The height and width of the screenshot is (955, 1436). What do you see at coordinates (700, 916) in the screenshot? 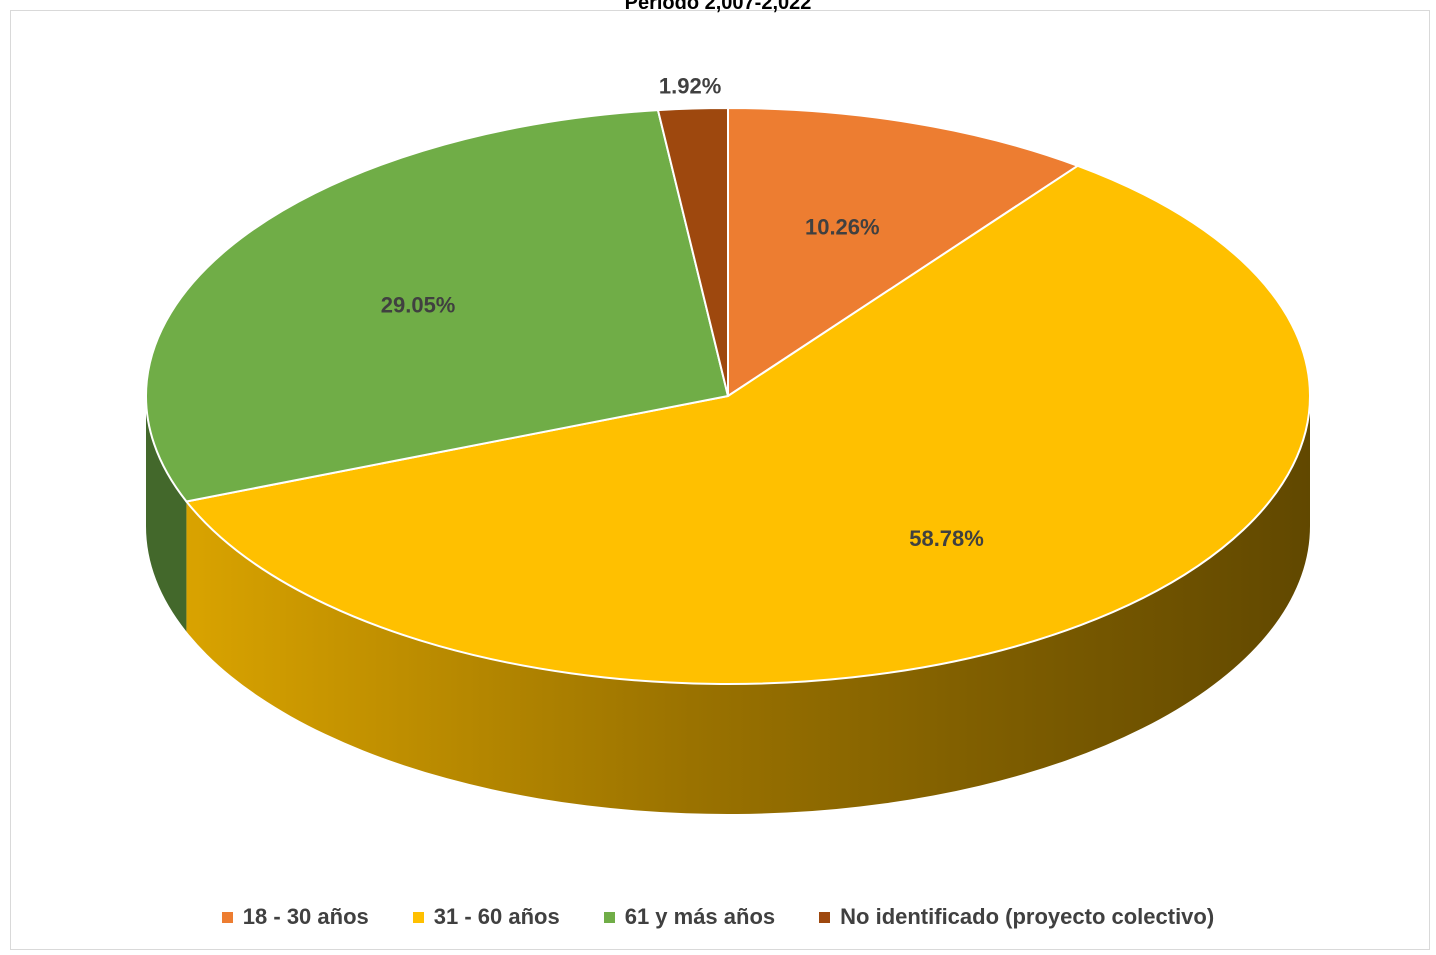
I see `legend-label-61-plus: 61 y más años` at bounding box center [700, 916].